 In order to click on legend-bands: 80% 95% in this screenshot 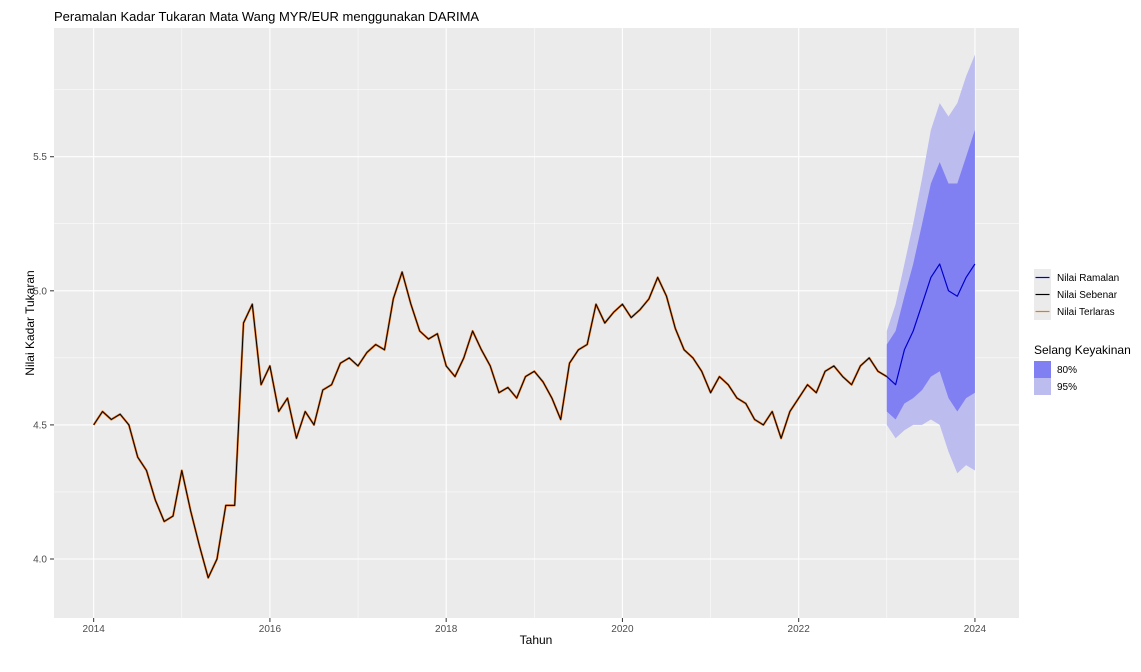, I will do `click(1055, 378)`.